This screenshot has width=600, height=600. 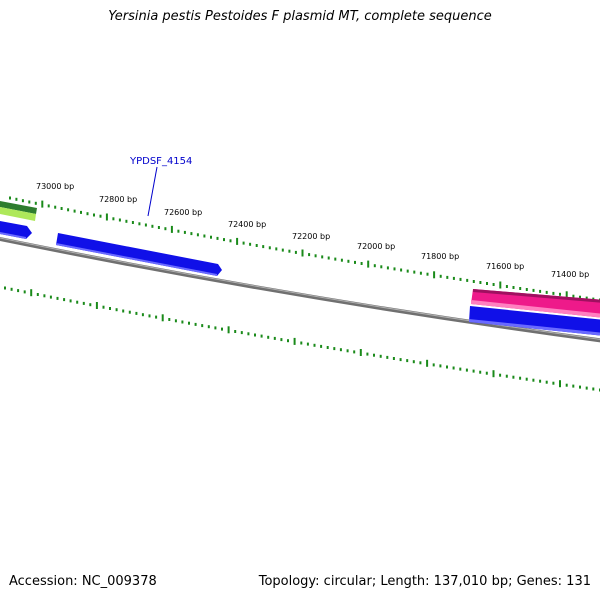 I want to click on gene-label-leader, so click(x=152, y=191).